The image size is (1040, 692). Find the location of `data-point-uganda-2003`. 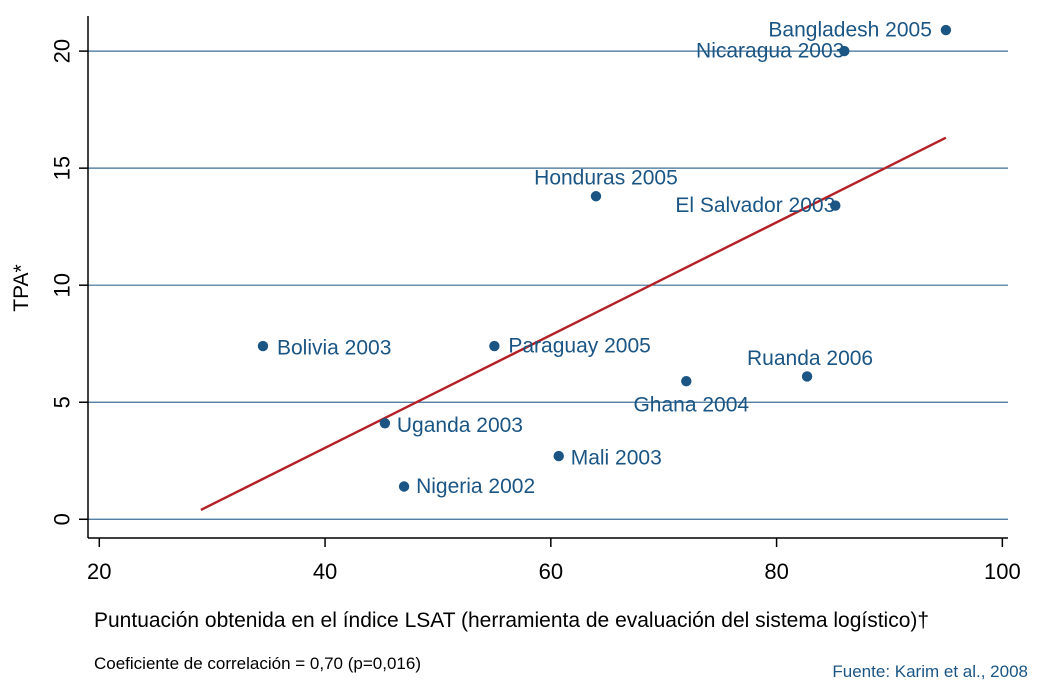

data-point-uganda-2003 is located at coordinates (385, 423).